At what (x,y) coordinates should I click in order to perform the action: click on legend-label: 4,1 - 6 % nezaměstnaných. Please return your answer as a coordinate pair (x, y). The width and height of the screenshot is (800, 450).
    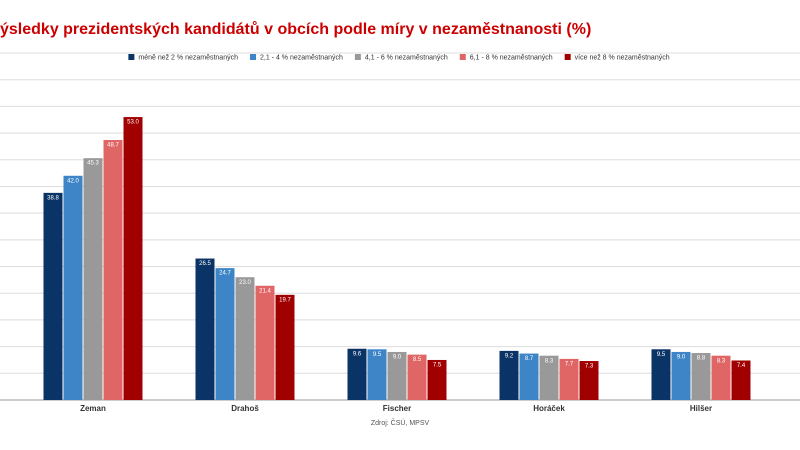
    Looking at the image, I should click on (406, 57).